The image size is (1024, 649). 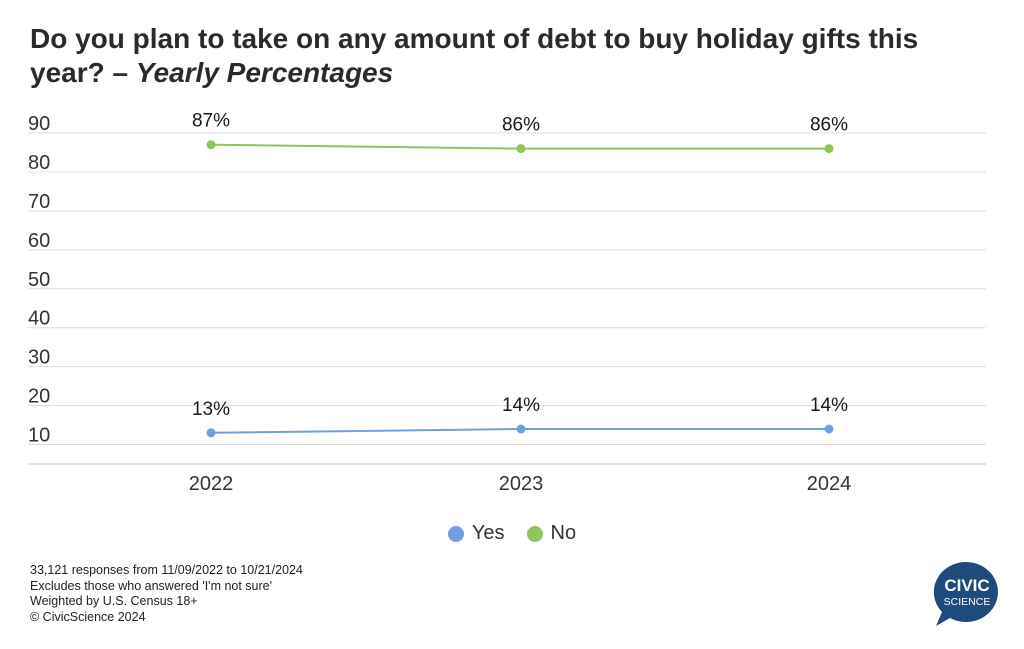 I want to click on y-tick-label-80: 80, so click(x=39, y=163).